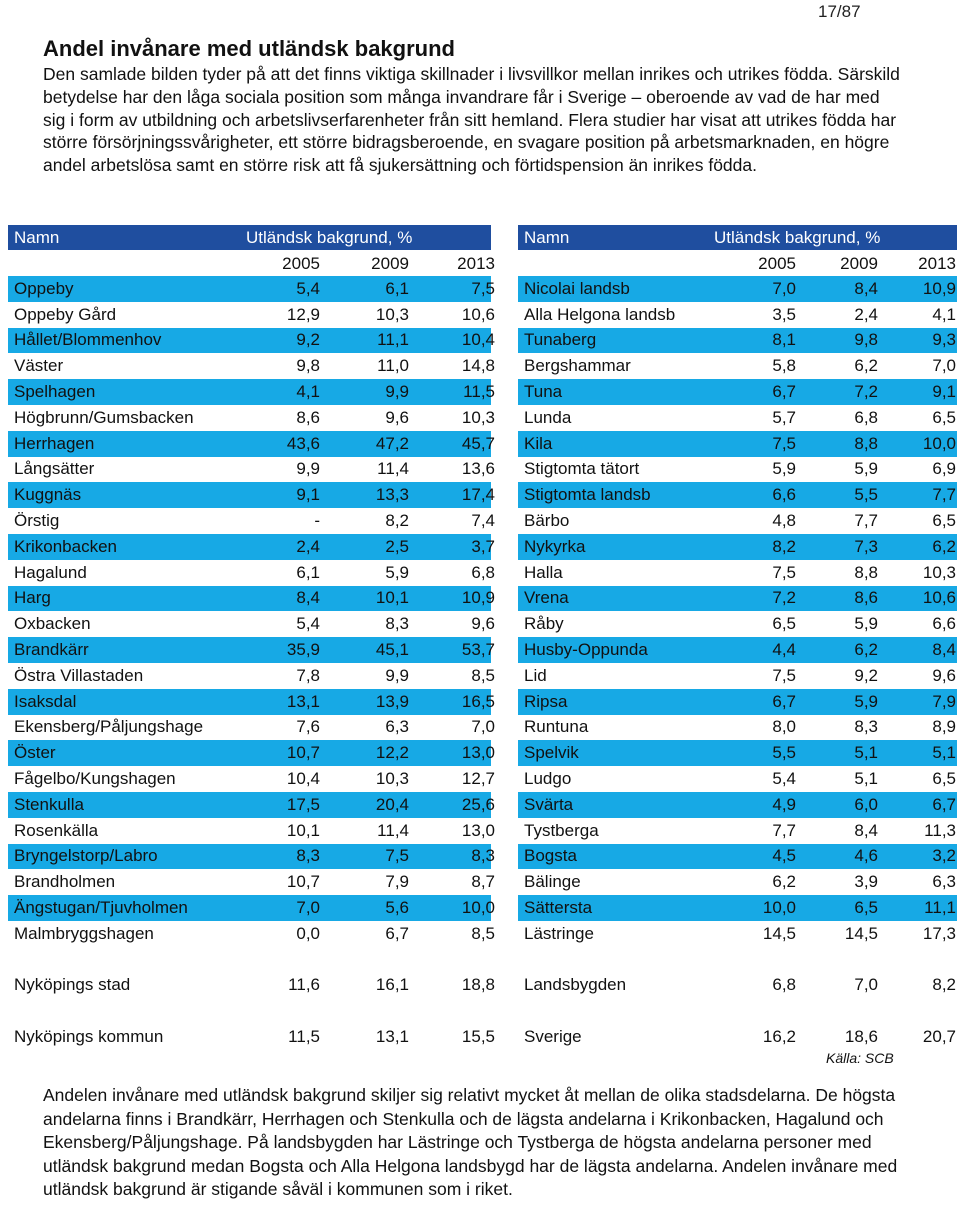  What do you see at coordinates (937, 263) in the screenshot?
I see `year-2013: 2013` at bounding box center [937, 263].